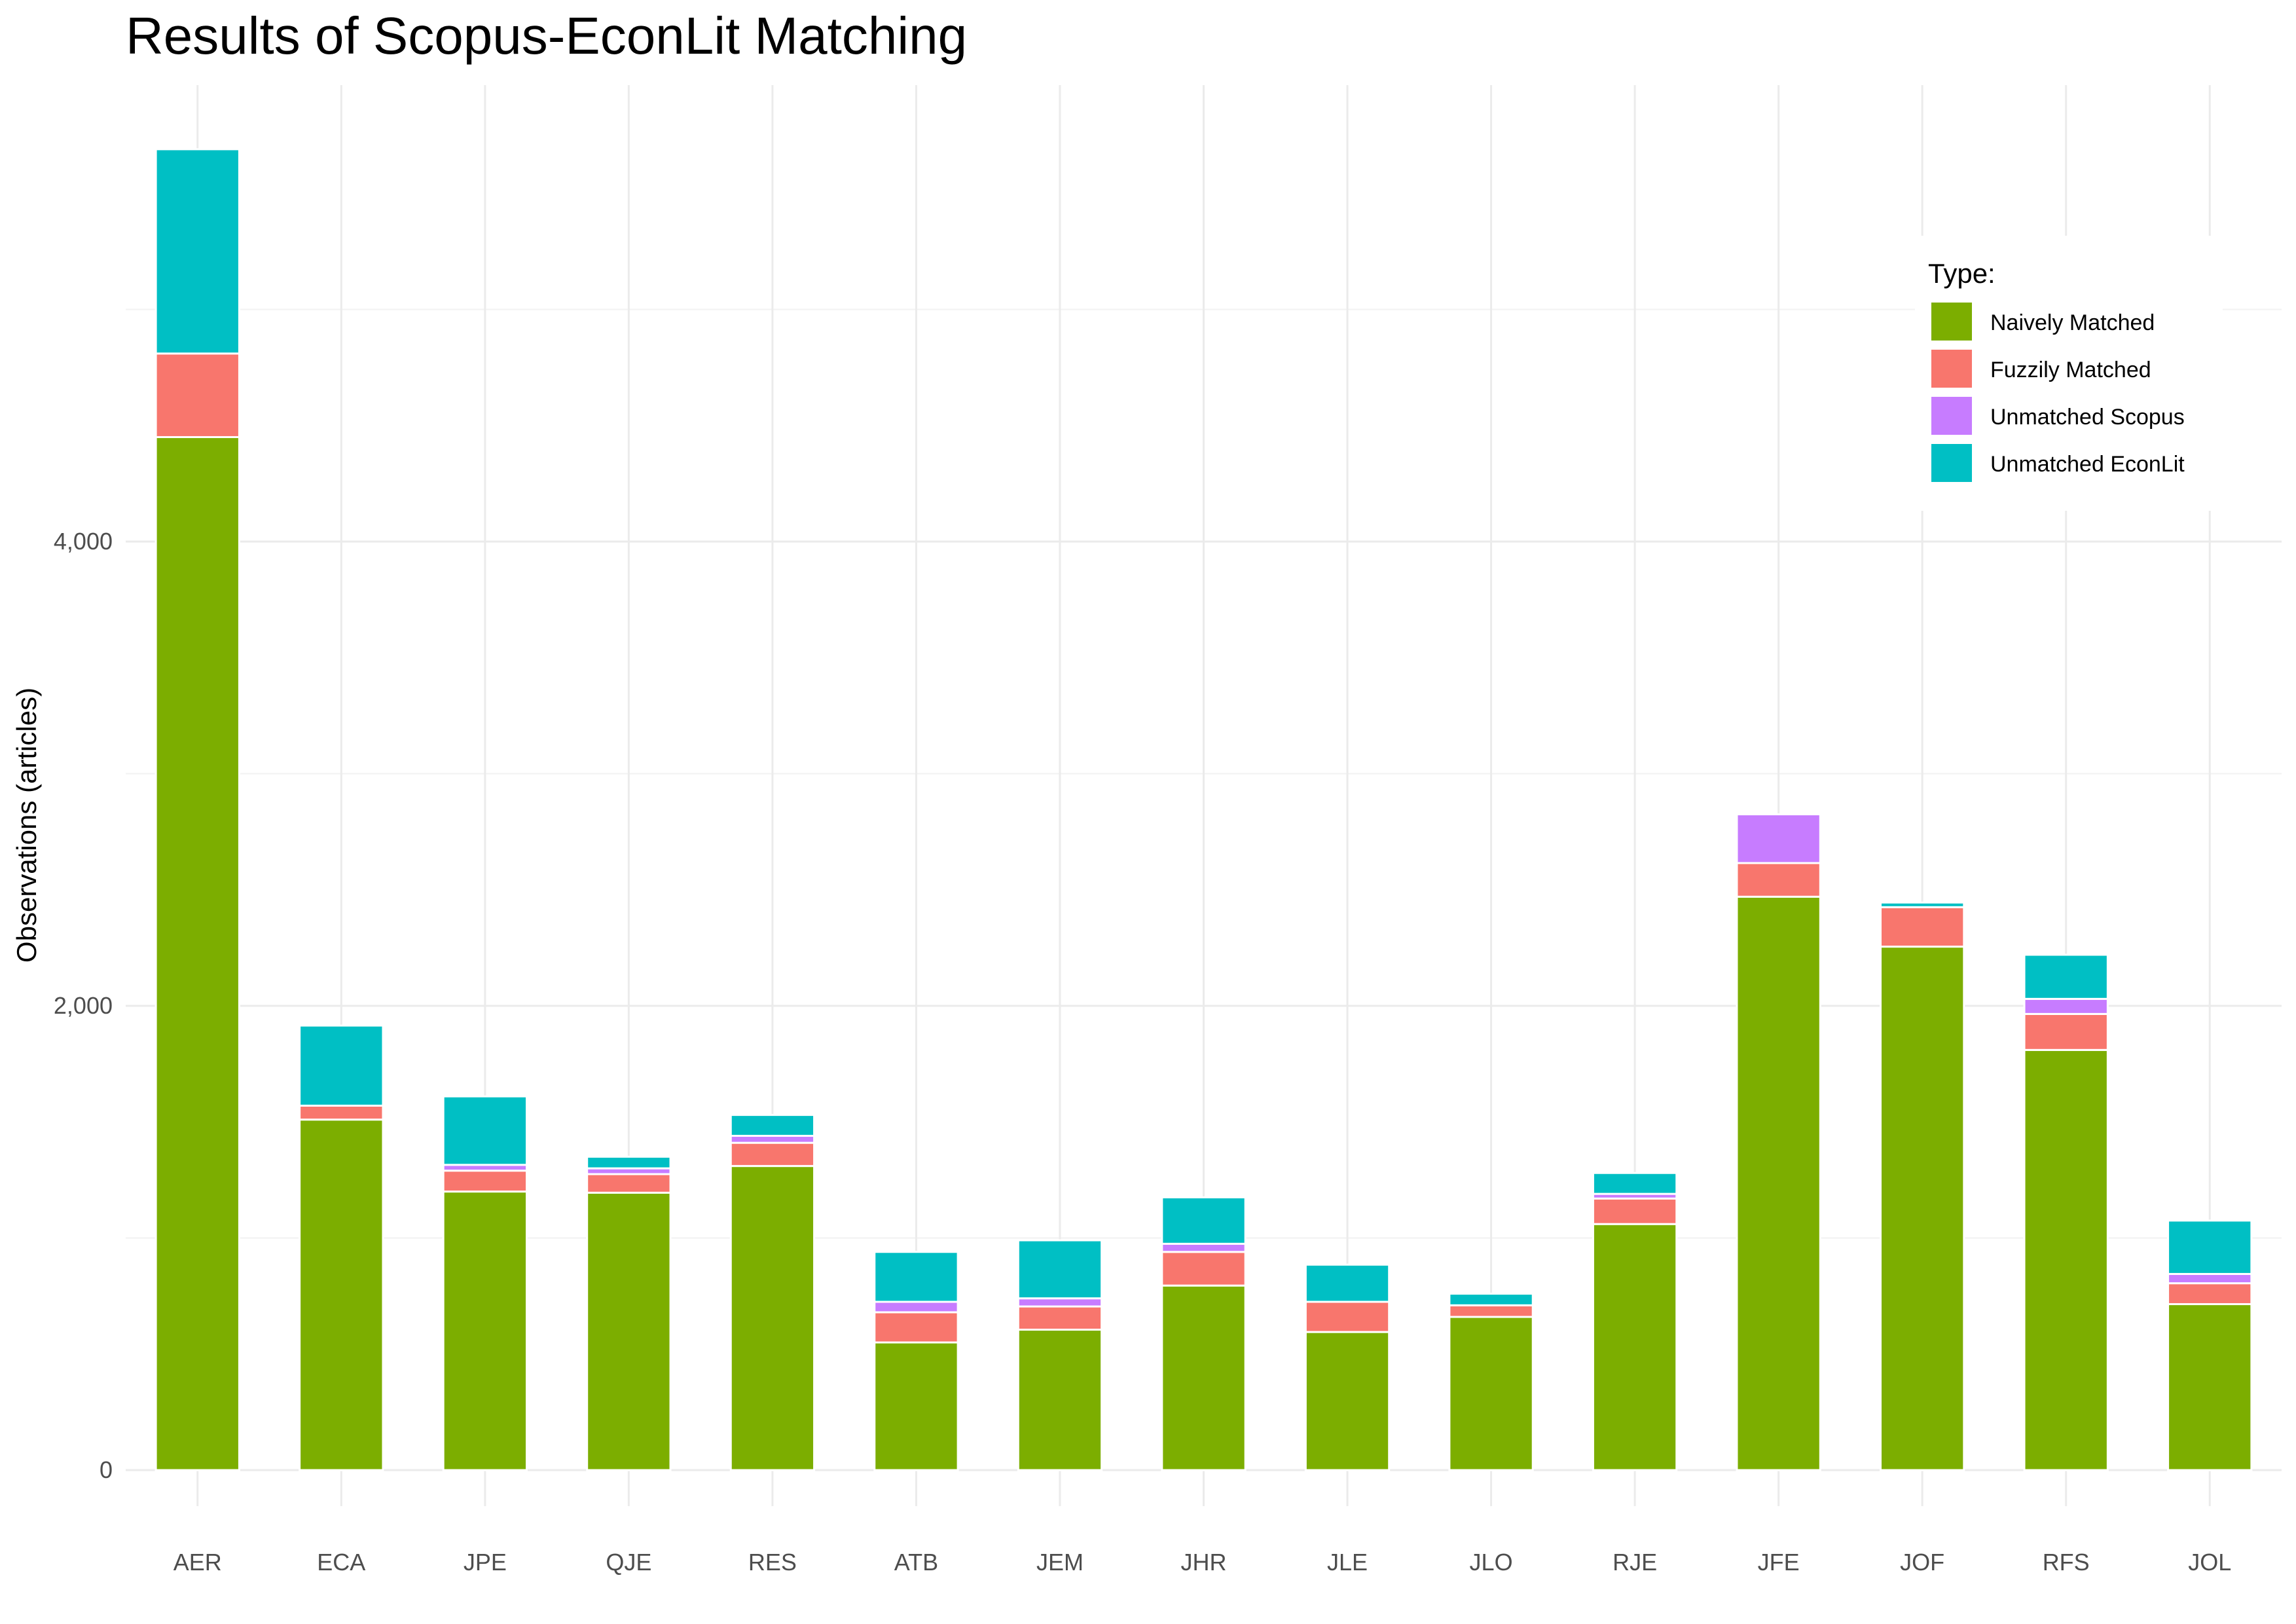 The width and height of the screenshot is (2296, 1624). I want to click on legend-label: Unmatched Scopus, so click(2087, 417).